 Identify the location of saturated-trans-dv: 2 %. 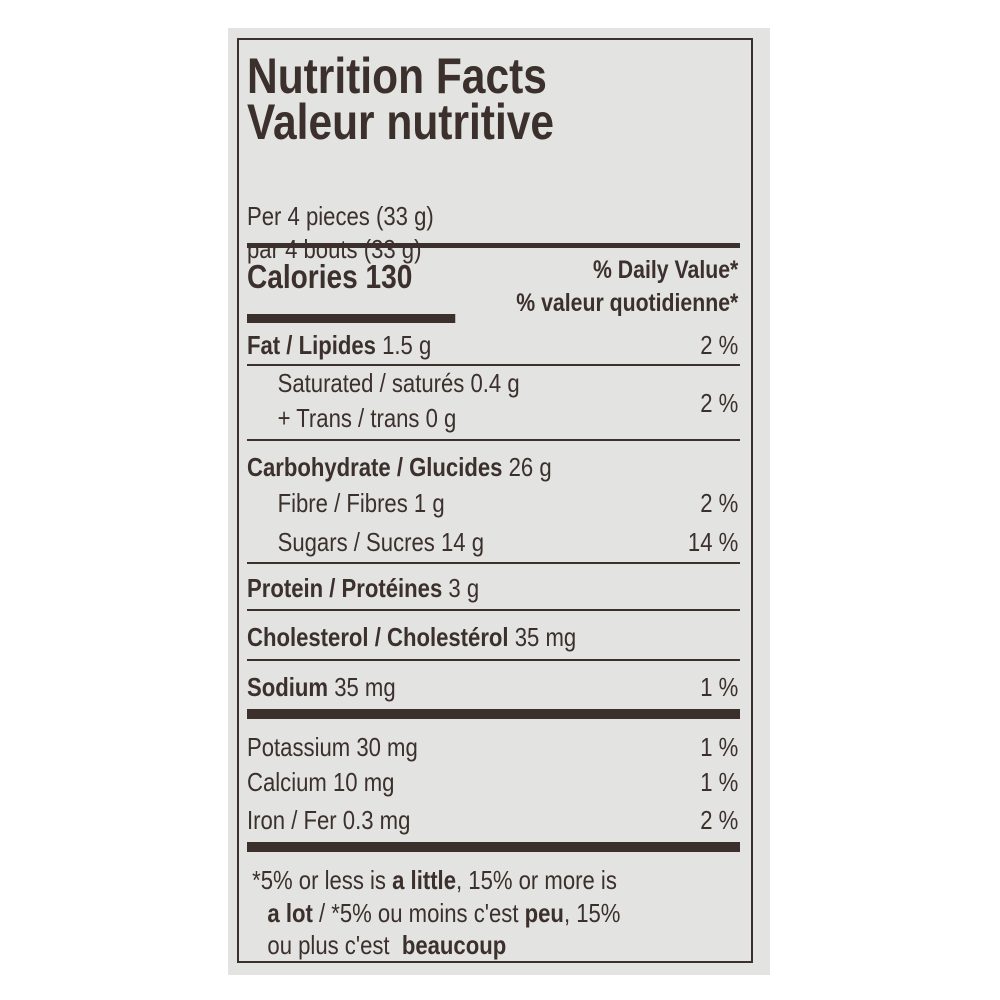
(719, 403).